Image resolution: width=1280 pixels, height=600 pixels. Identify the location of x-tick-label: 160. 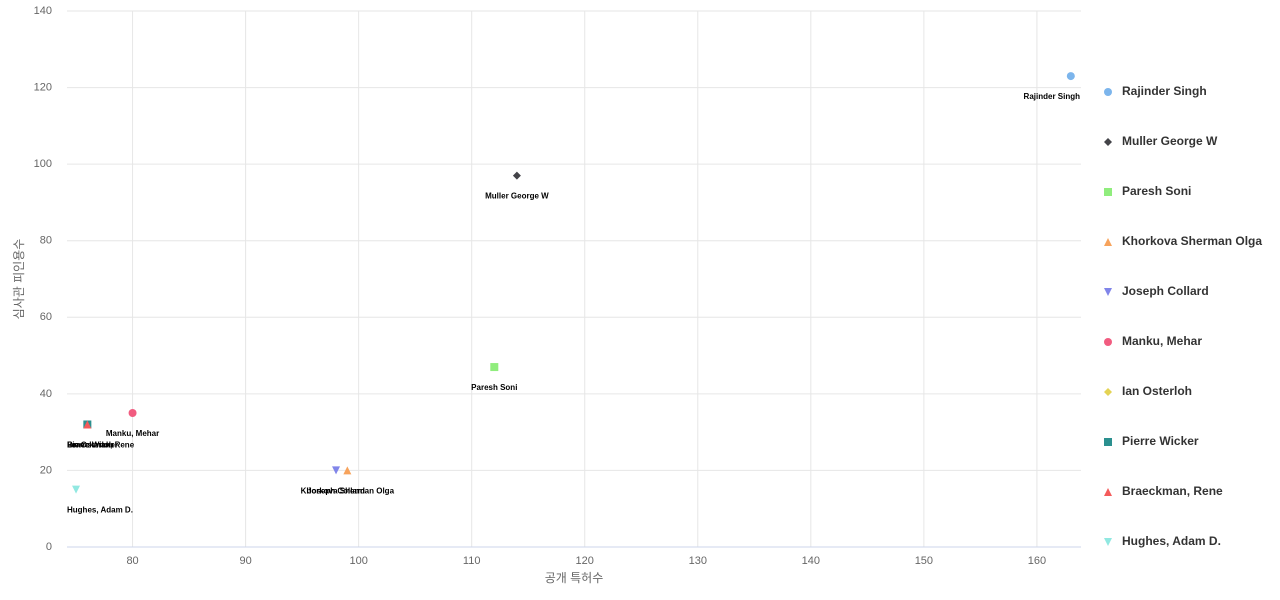
(1037, 561).